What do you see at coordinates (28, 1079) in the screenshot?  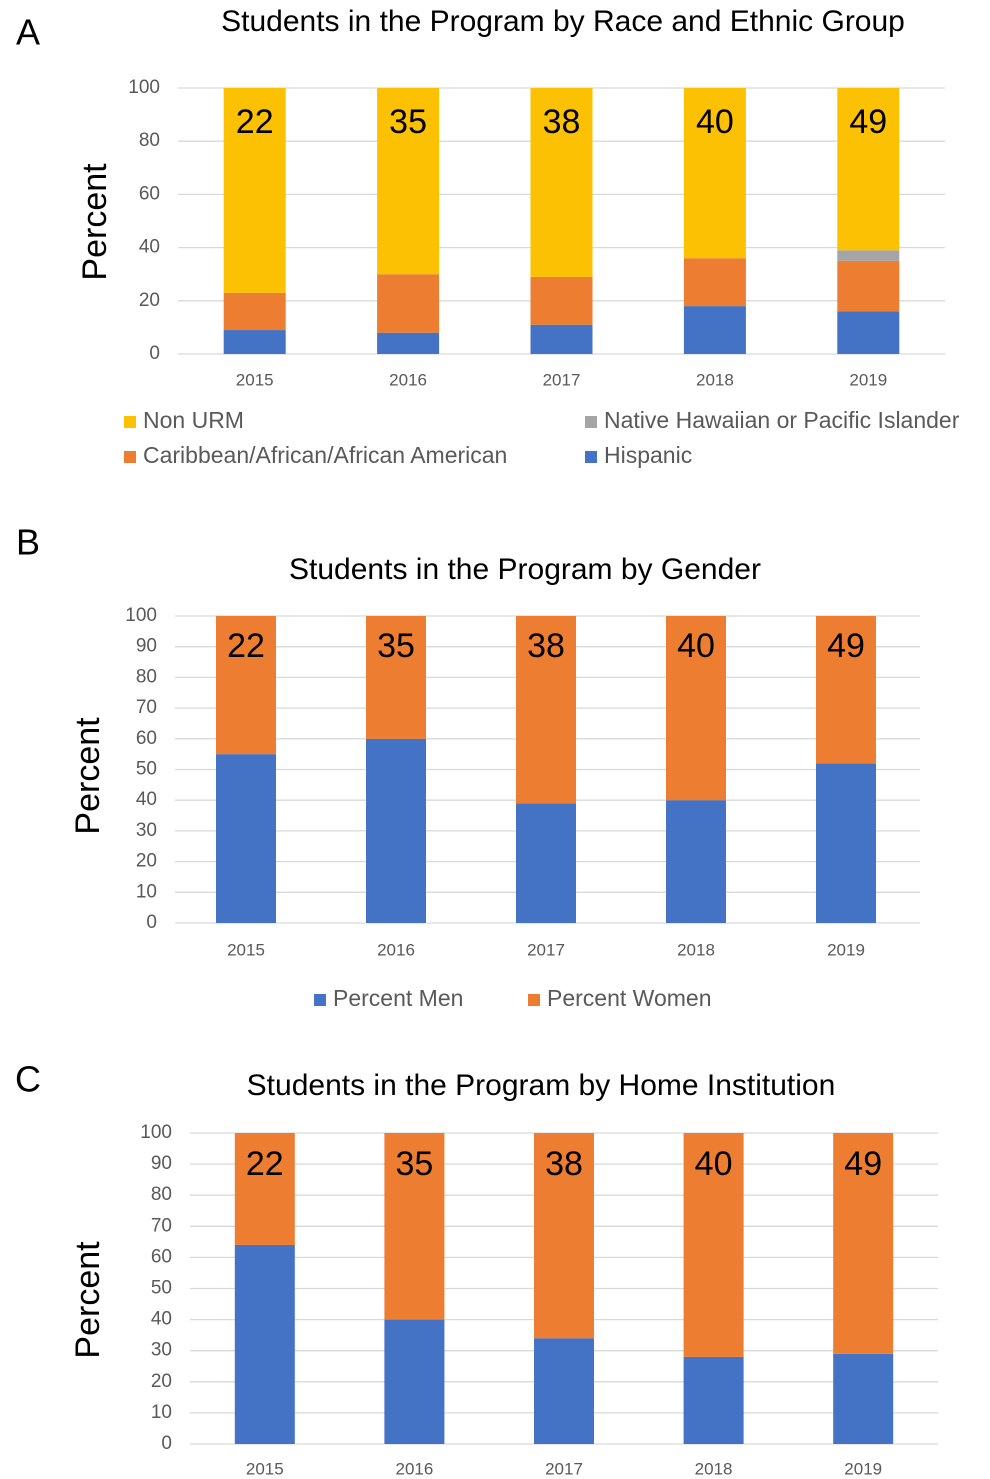 I see `panel-label: C` at bounding box center [28, 1079].